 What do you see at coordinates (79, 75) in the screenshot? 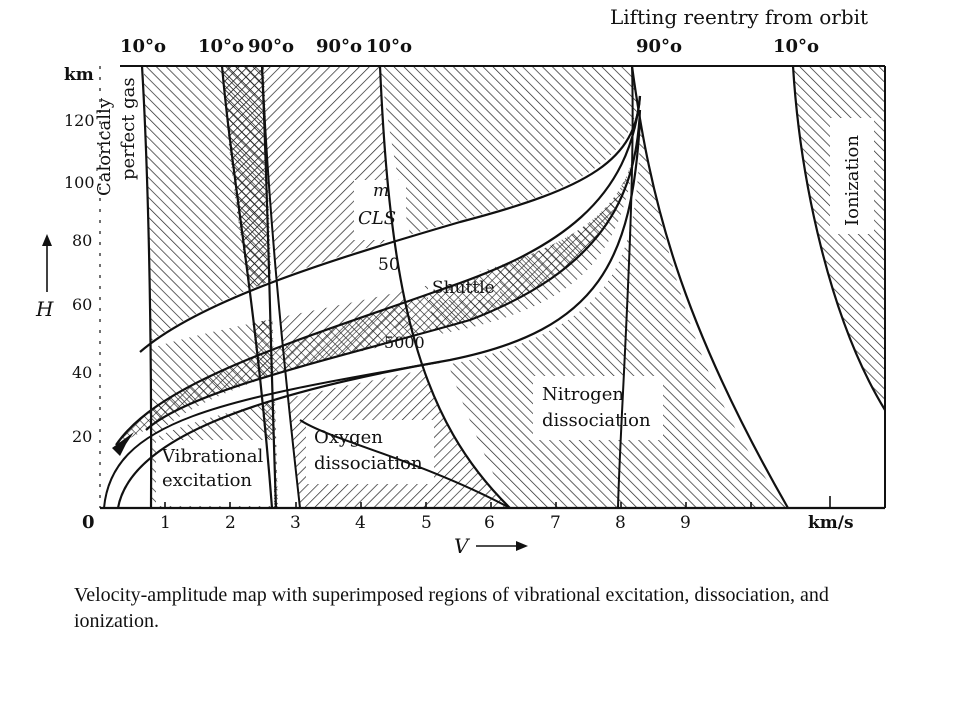
I see `y-axis-unit: km` at bounding box center [79, 75].